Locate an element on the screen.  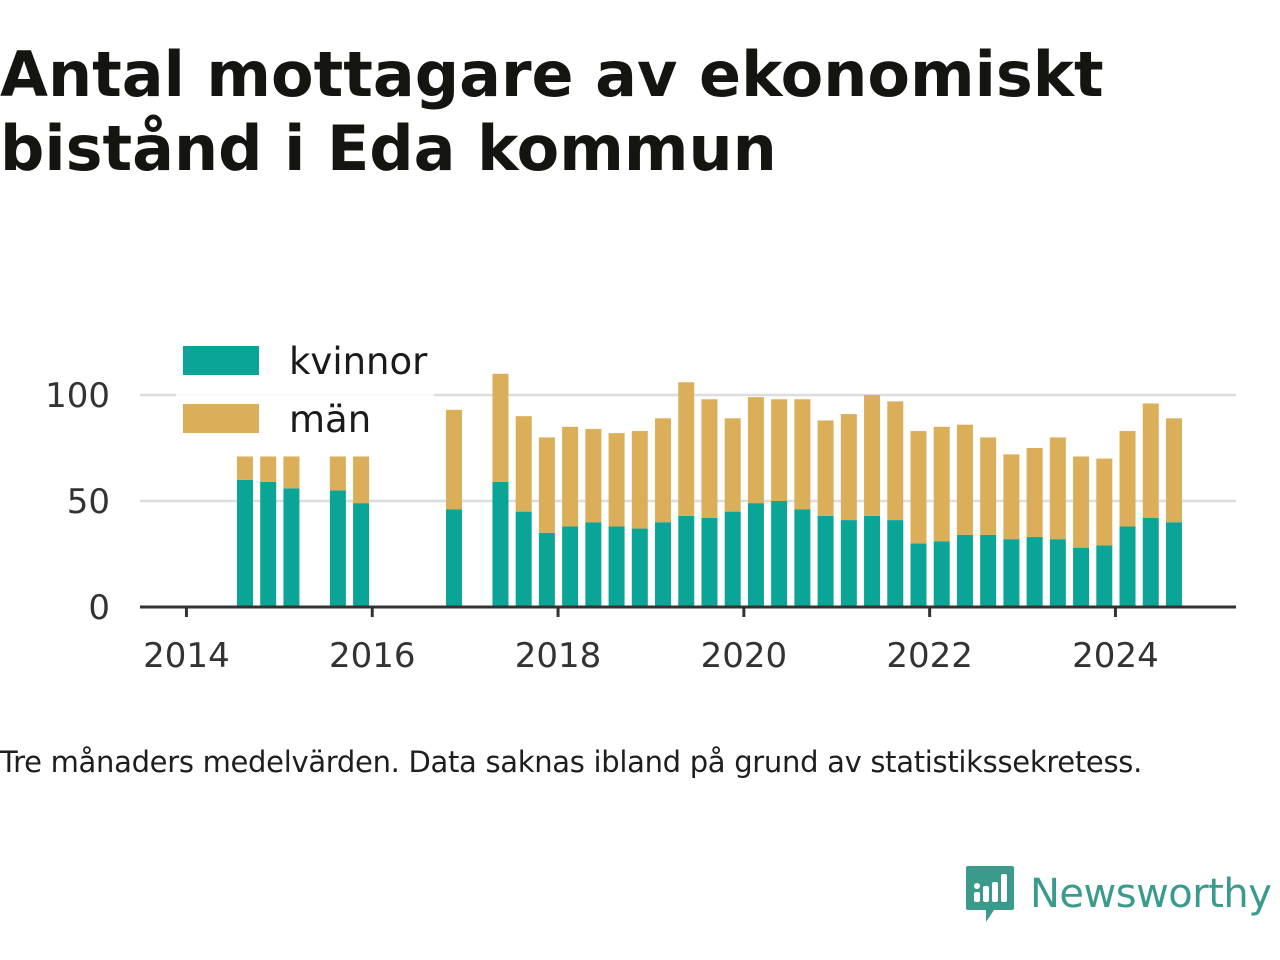
x-tick-label: 2014 is located at coordinates (186, 656).